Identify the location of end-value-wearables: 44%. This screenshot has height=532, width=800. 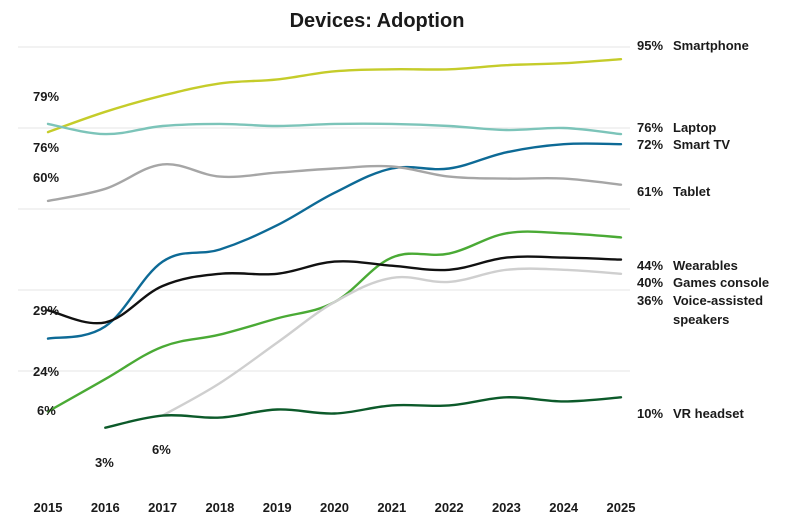
(650, 265).